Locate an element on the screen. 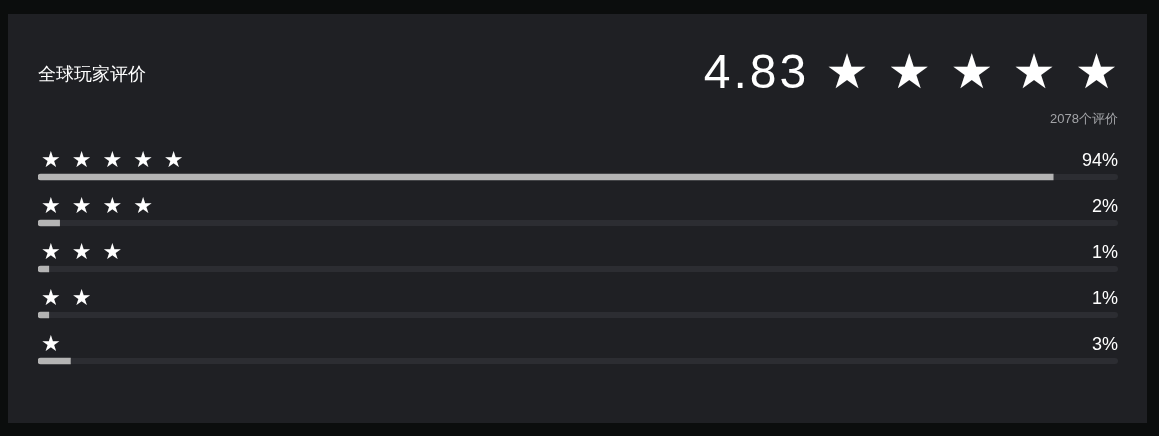  data-label: 2% is located at coordinates (1104, 205).